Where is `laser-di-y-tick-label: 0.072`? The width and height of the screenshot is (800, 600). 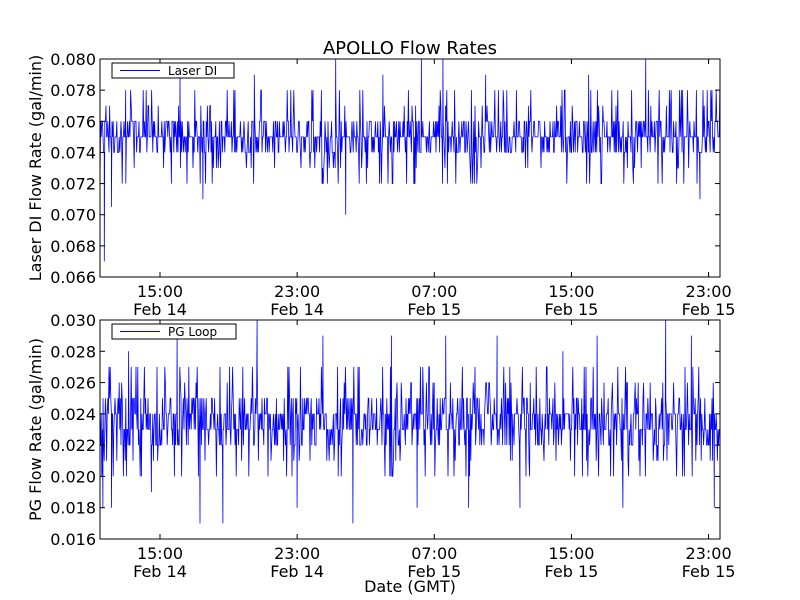 laser-di-y-tick-label: 0.072 is located at coordinates (73, 184).